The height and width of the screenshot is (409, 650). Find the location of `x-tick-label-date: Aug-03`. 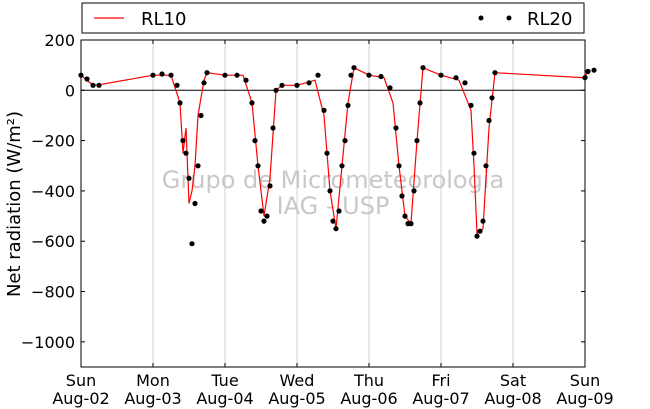

x-tick-label-date: Aug-03 is located at coordinates (152, 398).